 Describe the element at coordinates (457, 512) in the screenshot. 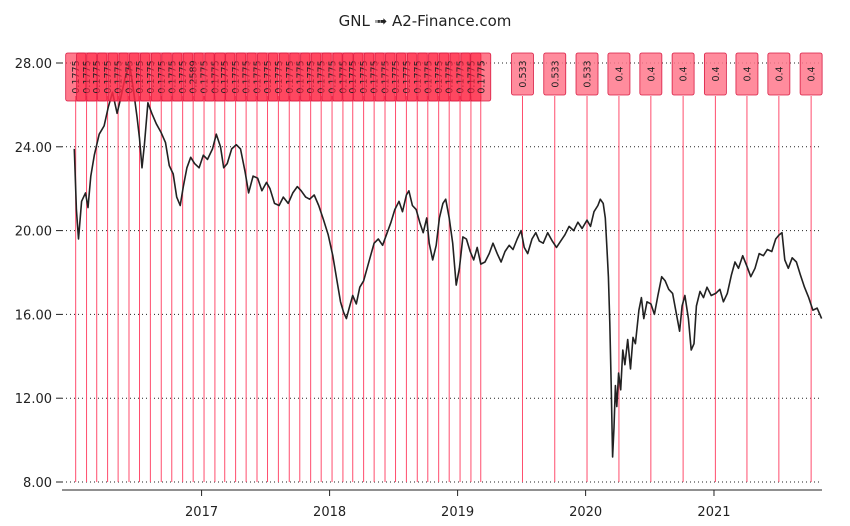

I see `x-tick-label: 2019` at that location.